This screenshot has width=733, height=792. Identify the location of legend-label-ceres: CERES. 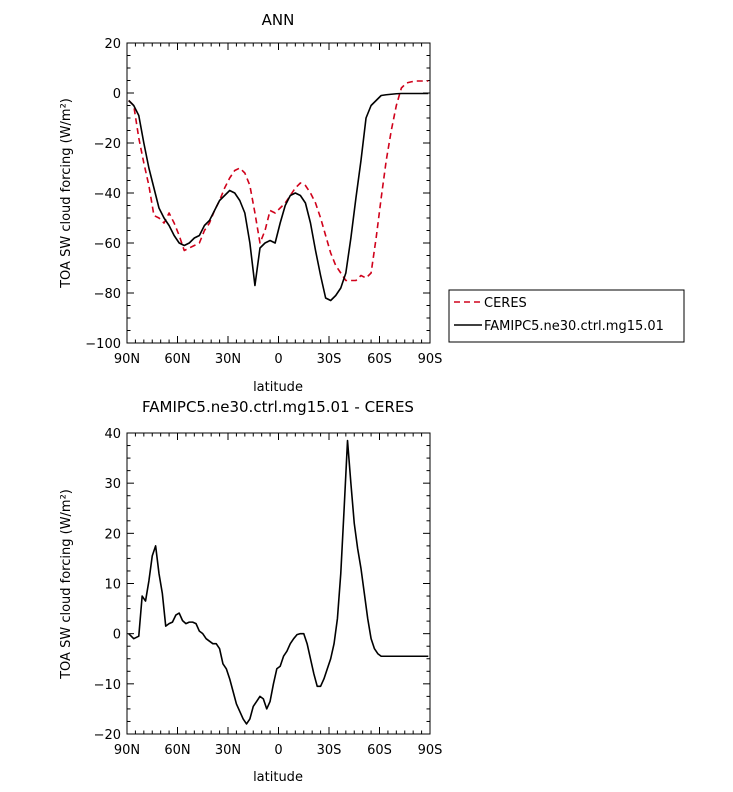
(505, 303).